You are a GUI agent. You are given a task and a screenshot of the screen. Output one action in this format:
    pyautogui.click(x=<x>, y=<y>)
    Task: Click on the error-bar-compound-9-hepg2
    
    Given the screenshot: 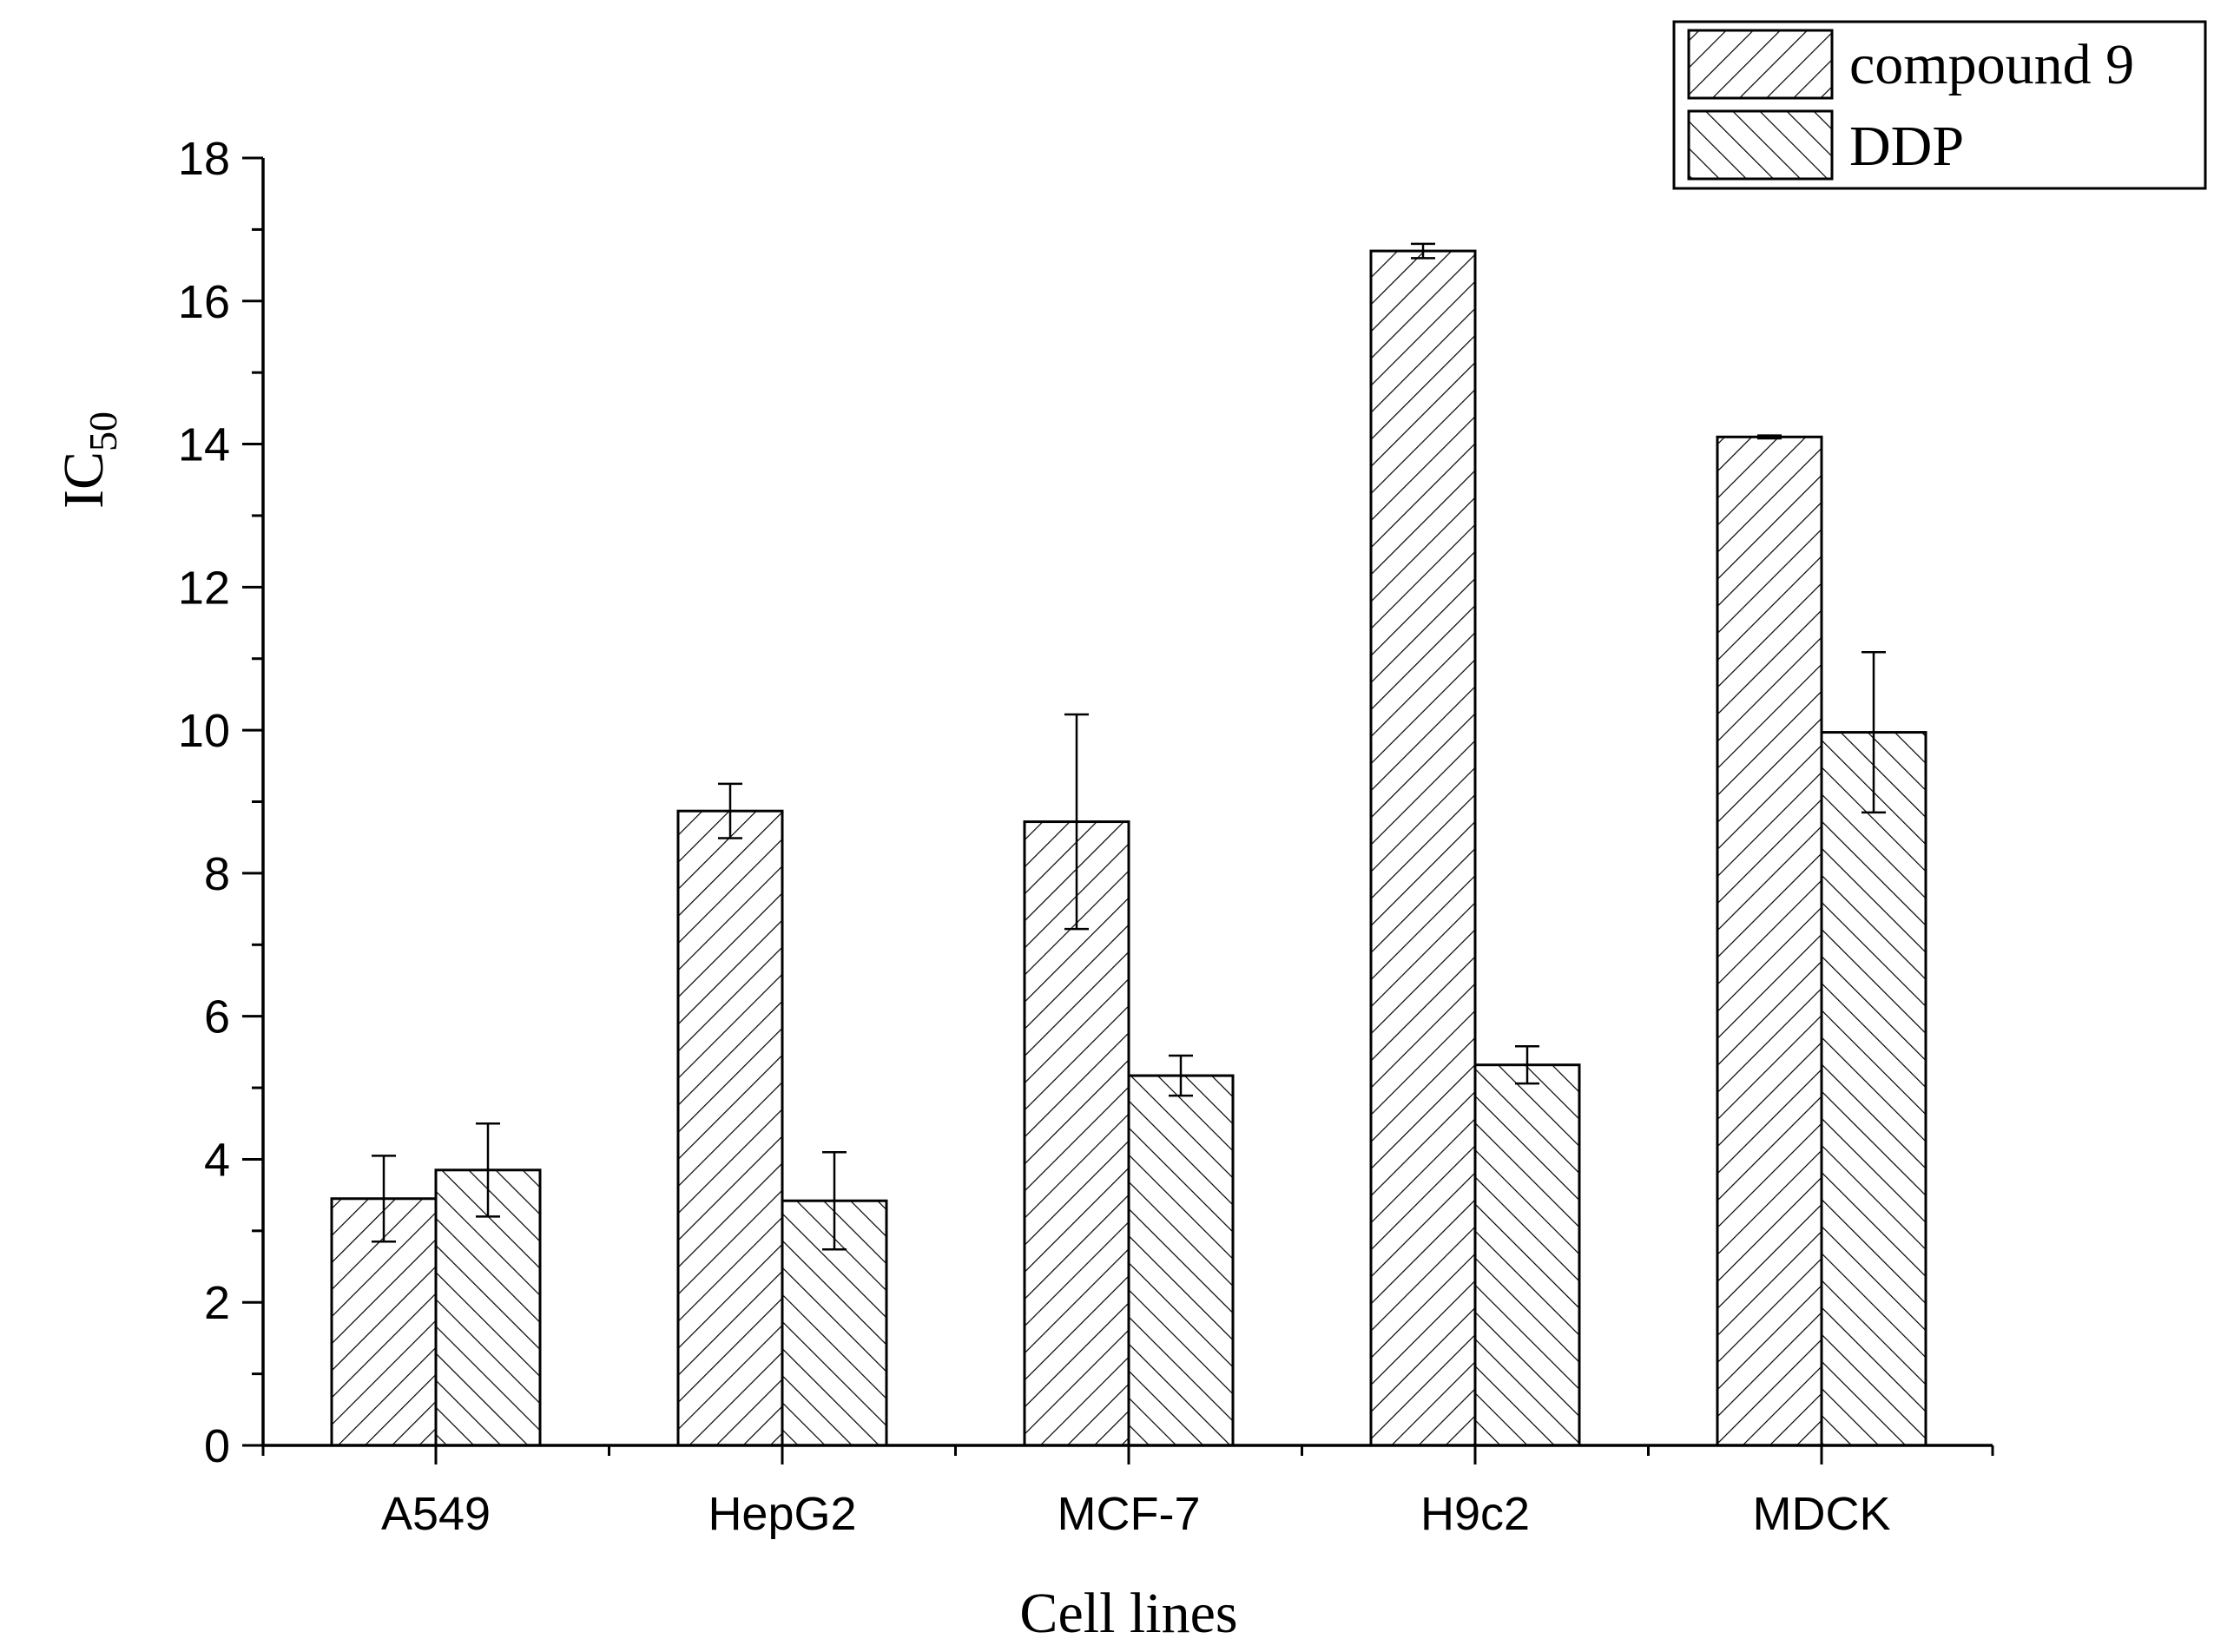 What is the action you would take?
    pyautogui.click(x=730, y=810)
    